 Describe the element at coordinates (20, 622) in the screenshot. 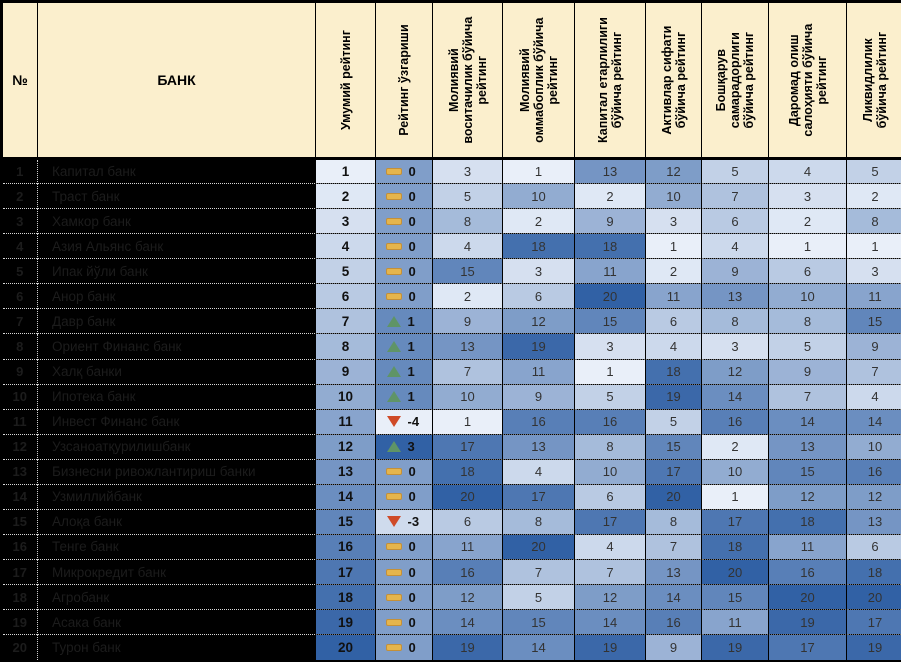

I see `rank-number-cell: 19` at that location.